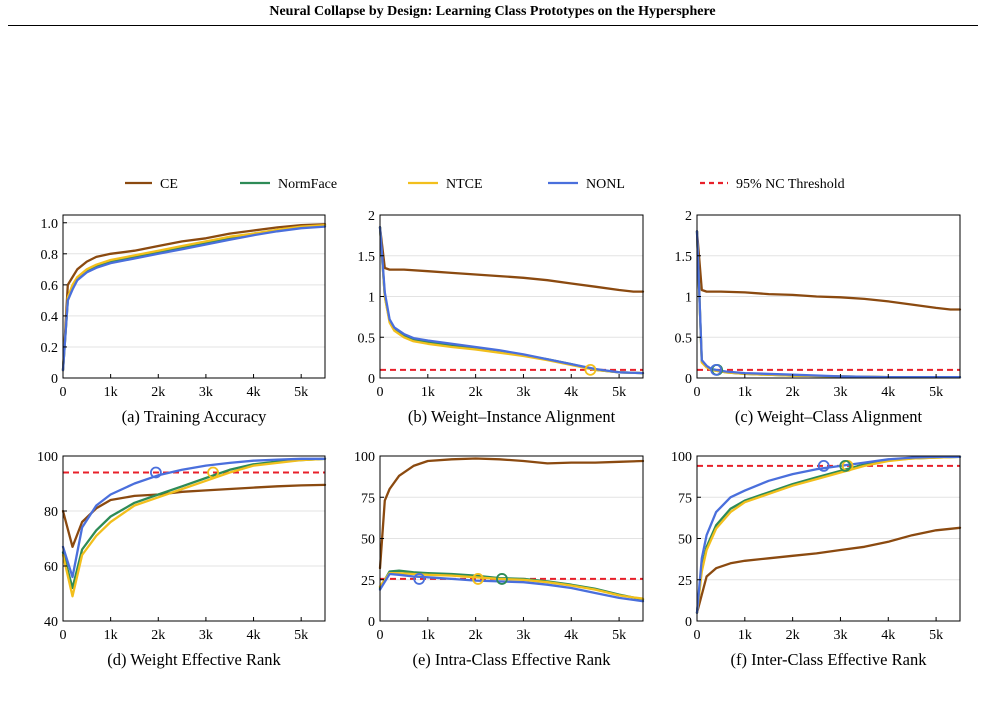 The width and height of the screenshot is (985, 702). Describe the element at coordinates (54, 379) in the screenshot. I see `ytick-label-a-0: 0` at that location.